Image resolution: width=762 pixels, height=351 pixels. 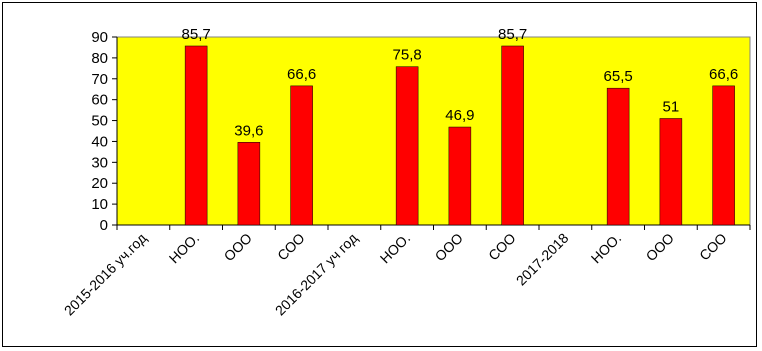 What do you see at coordinates (248, 130) in the screenshot?
I see `data-label: 39,6` at bounding box center [248, 130].